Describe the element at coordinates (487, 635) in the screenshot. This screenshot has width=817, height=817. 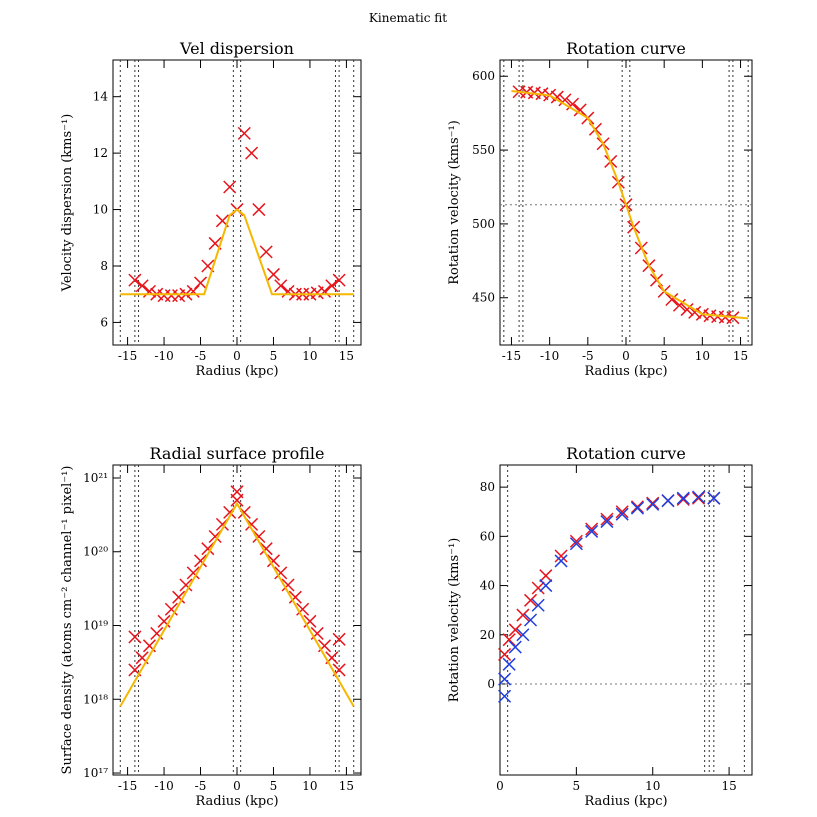
I see `y-tick-label: 20` at that location.